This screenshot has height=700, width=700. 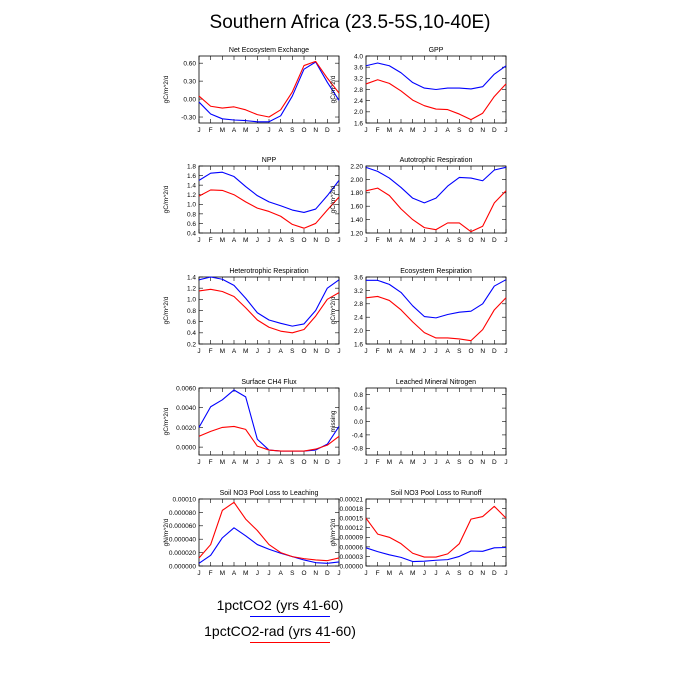 I want to click on y-tick-label: 0.0020, so click(x=186, y=428).